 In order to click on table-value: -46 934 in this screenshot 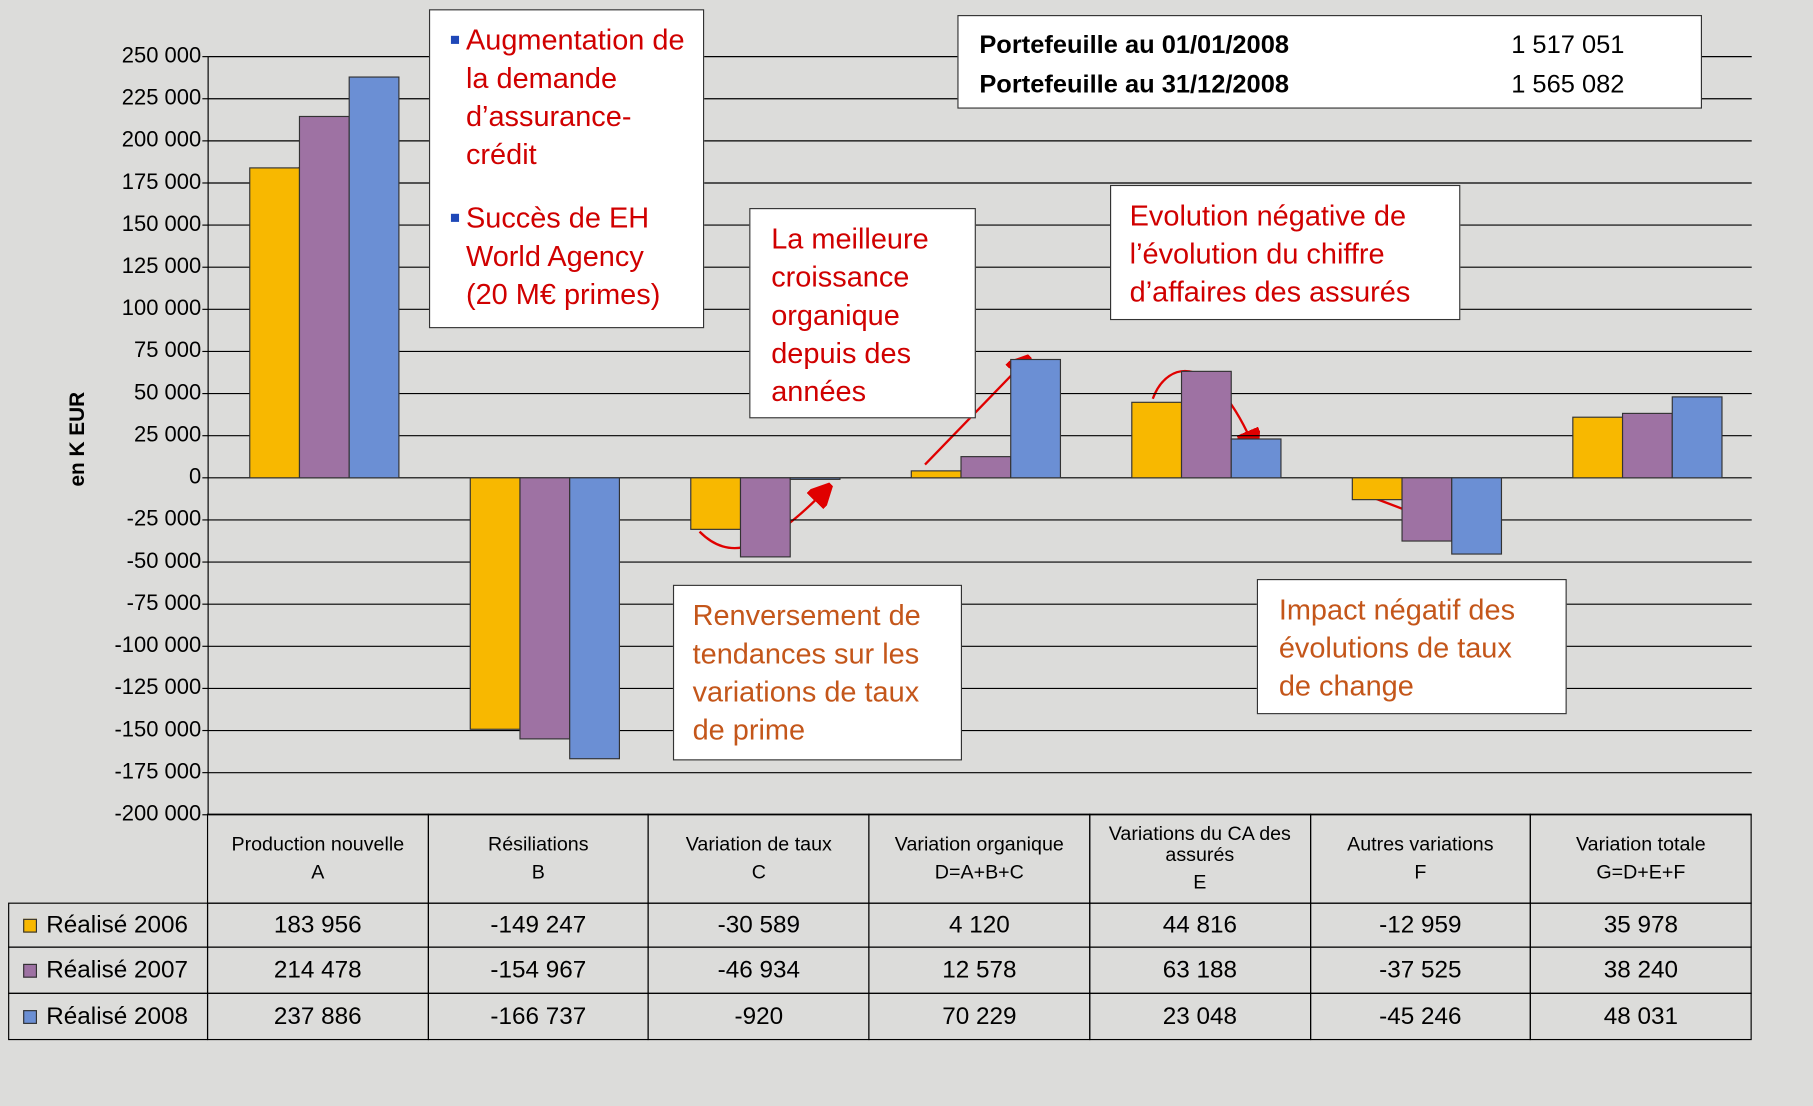, I will do `click(758, 970)`.